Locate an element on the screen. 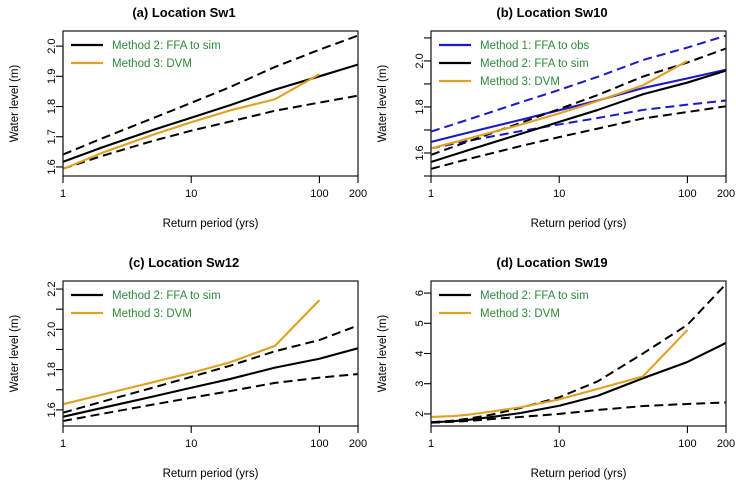  y-tick-label: 6 is located at coordinates (420, 293).